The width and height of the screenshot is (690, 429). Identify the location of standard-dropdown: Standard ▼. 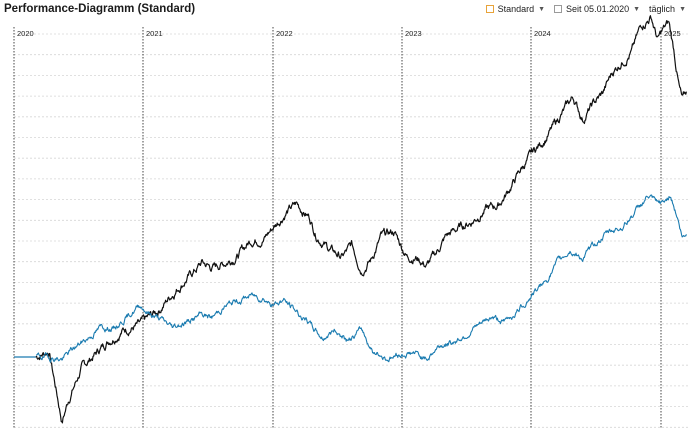
(515, 9).